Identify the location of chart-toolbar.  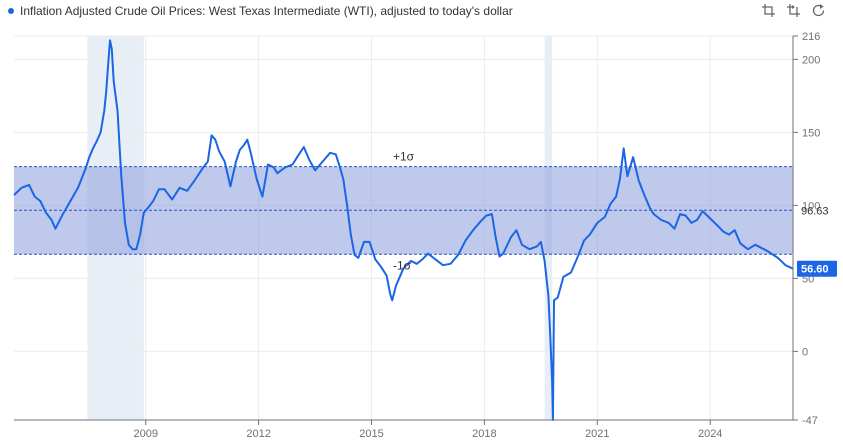
(793, 10).